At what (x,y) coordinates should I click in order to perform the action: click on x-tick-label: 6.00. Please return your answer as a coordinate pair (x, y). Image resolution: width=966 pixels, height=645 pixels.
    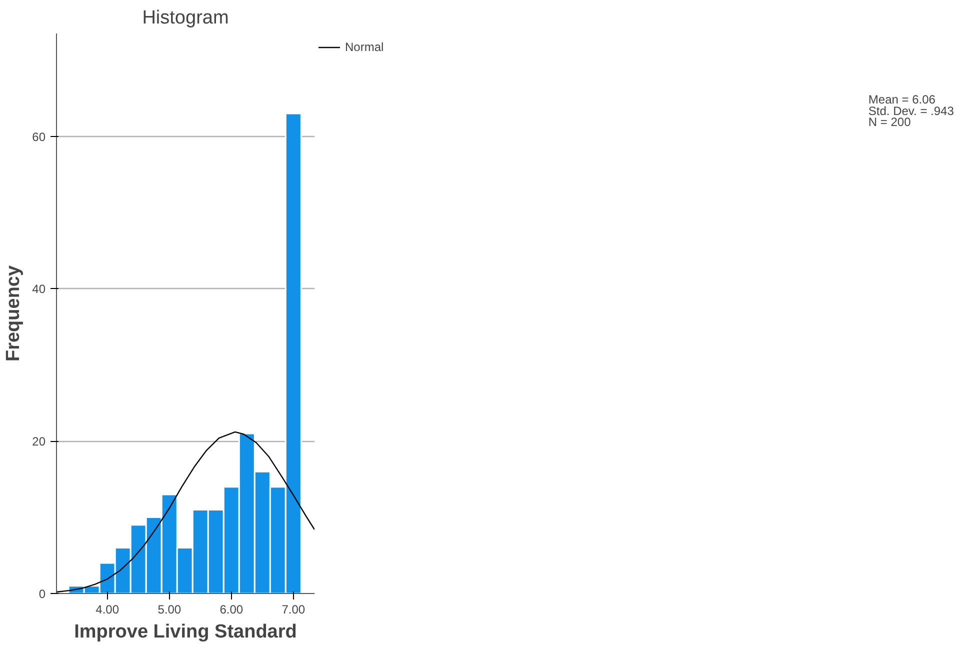
    Looking at the image, I should click on (232, 609).